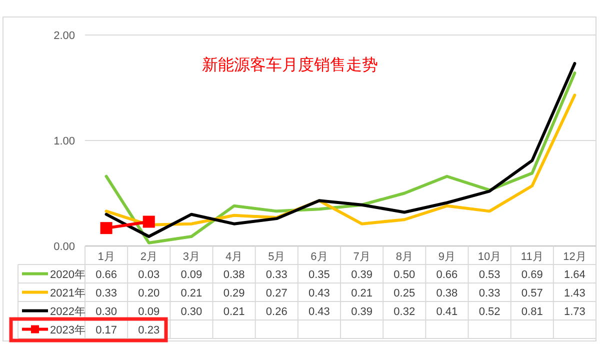 This screenshot has height=346, width=600. Describe the element at coordinates (68, 312) in the screenshot. I see `legend-label: 2022年` at that location.